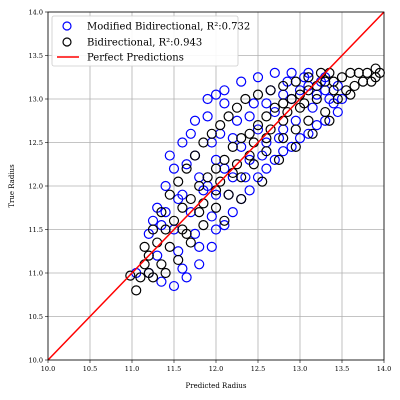  Describe the element at coordinates (36, 360) in the screenshot. I see `y-tick-label: 10.0` at that location.